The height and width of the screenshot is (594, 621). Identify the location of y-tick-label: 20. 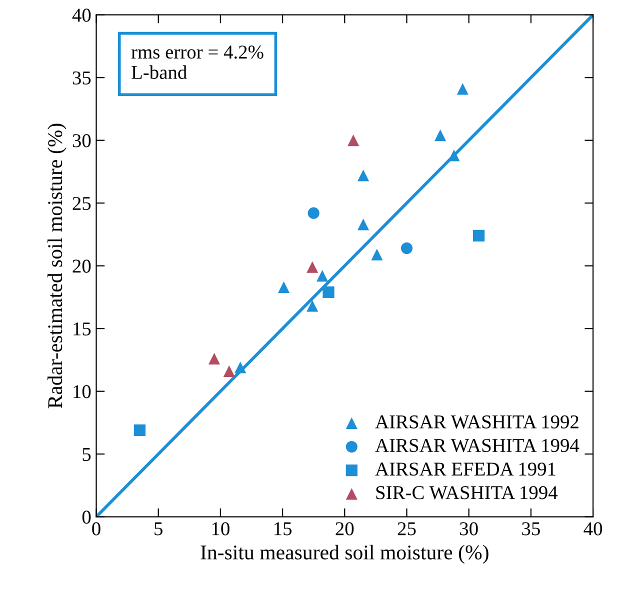
(81, 266).